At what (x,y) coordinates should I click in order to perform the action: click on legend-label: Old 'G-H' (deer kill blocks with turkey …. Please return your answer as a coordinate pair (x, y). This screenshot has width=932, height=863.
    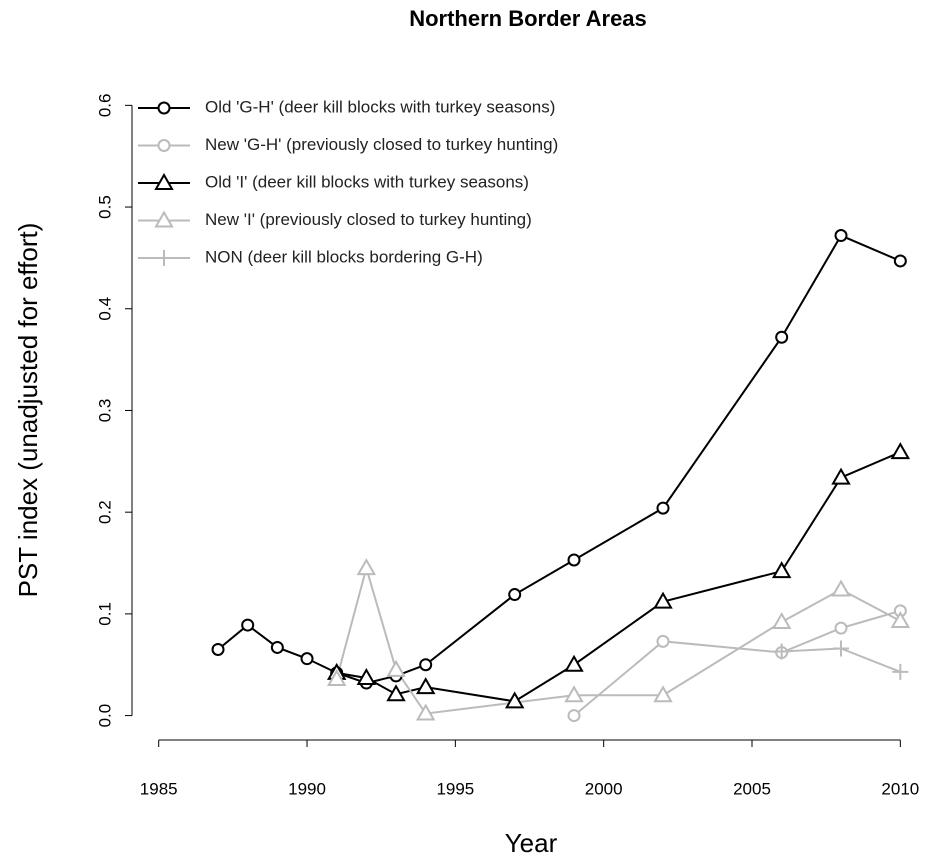
    Looking at the image, I should click on (380, 106).